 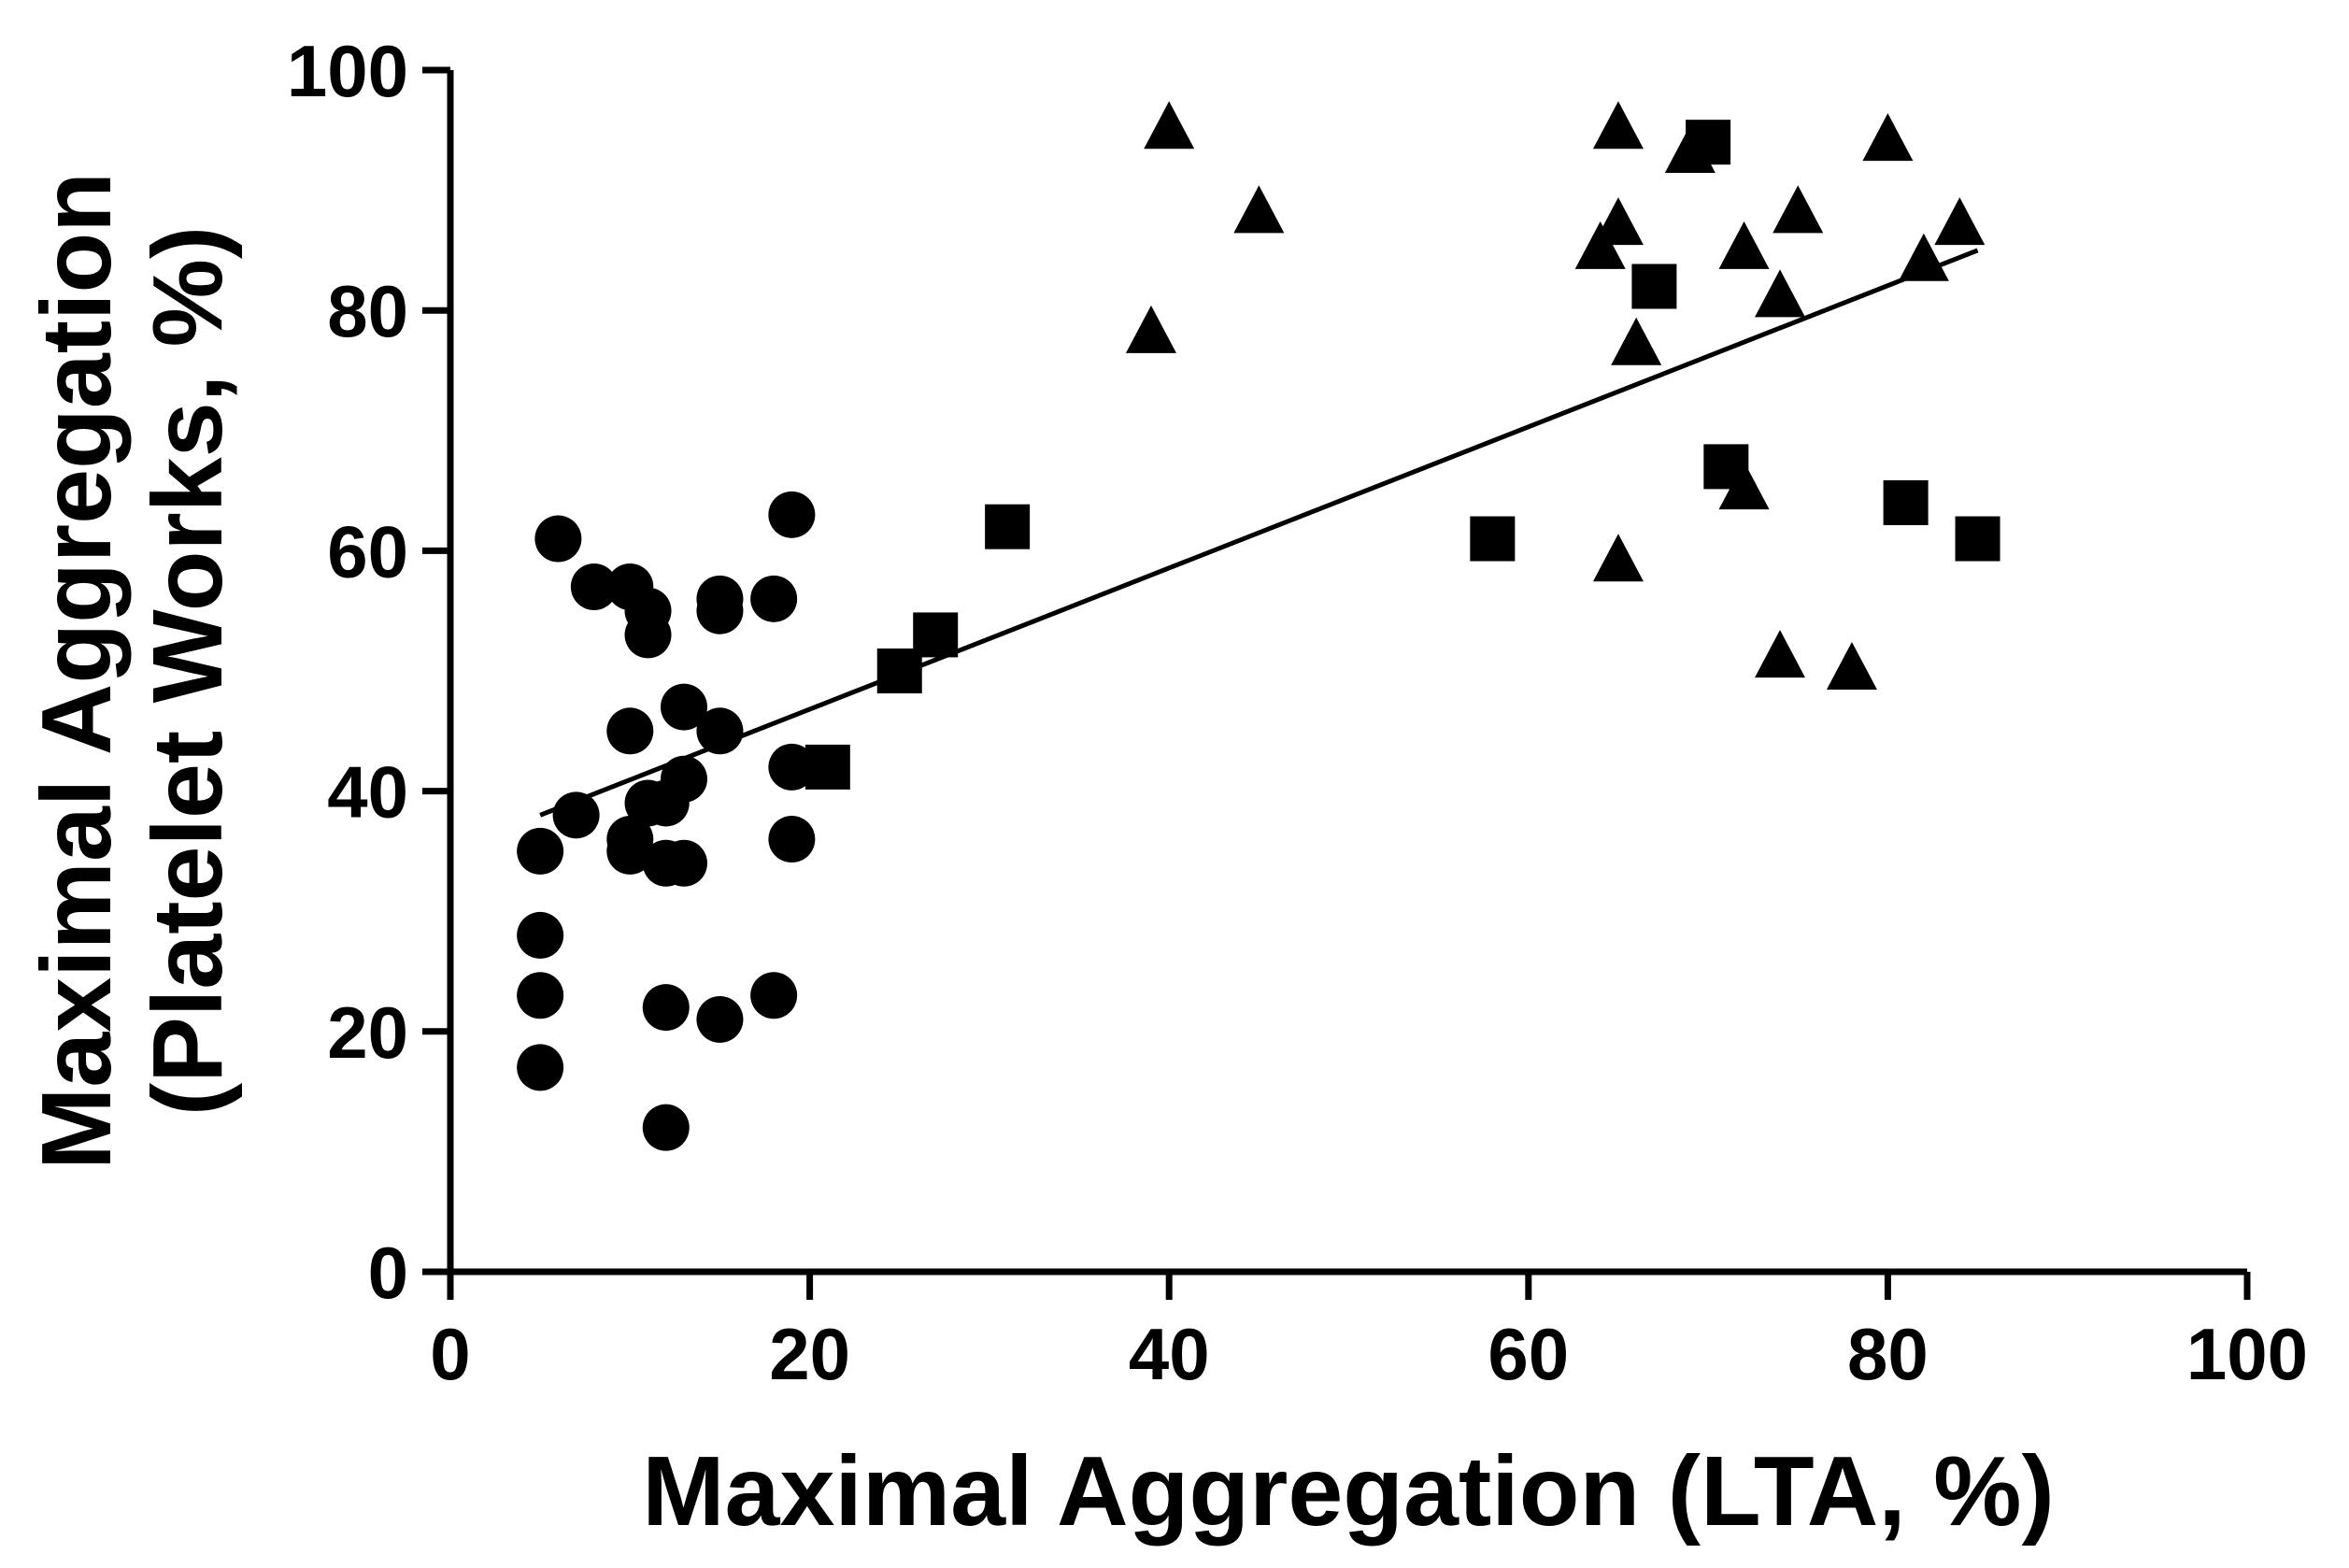 What do you see at coordinates (368, 793) in the screenshot?
I see `y-tick-label: 40` at bounding box center [368, 793].